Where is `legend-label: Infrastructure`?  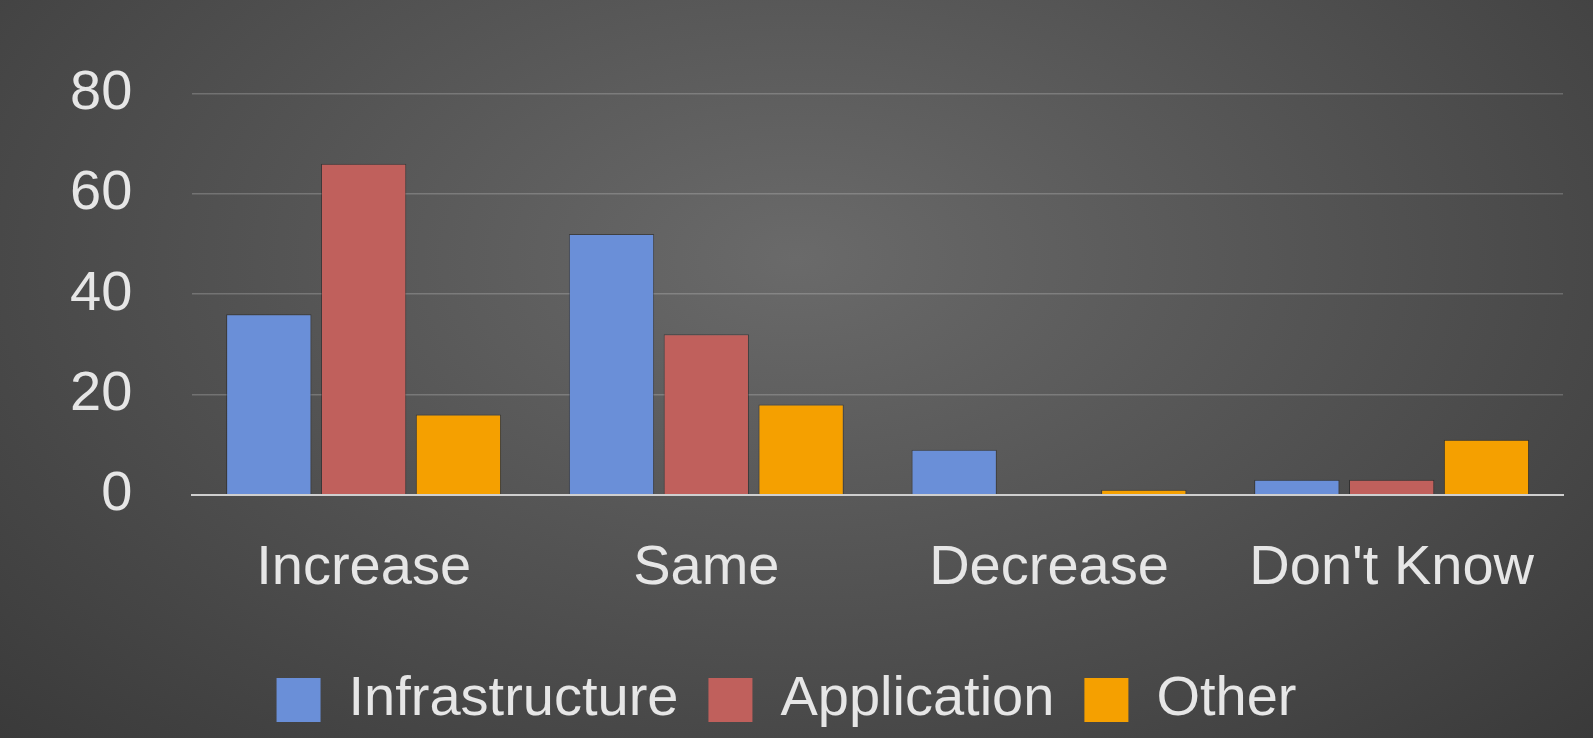 legend-label: Infrastructure is located at coordinates (513, 696).